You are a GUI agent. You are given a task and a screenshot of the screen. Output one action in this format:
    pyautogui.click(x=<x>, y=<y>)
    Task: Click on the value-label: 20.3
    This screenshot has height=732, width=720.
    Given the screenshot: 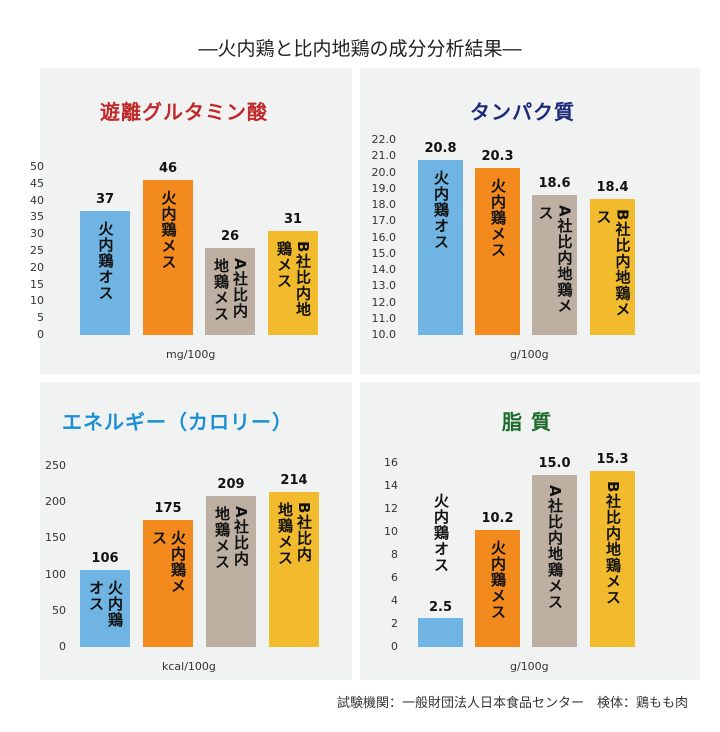 What is the action you would take?
    pyautogui.click(x=497, y=156)
    